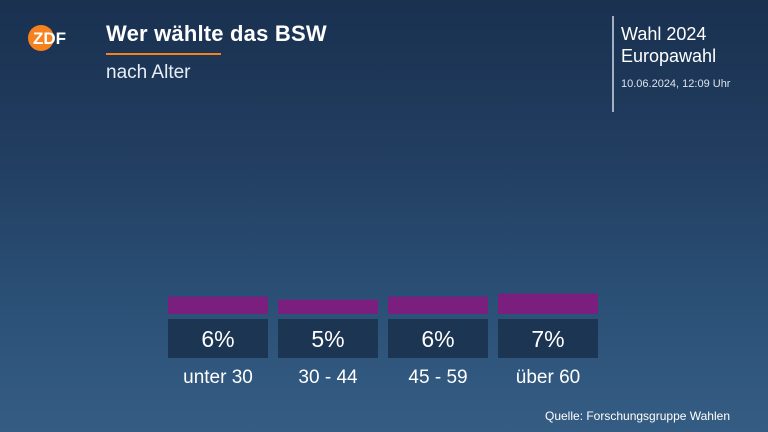 The image size is (768, 432). What do you see at coordinates (216, 33) in the screenshot?
I see `page-title: Wer wählte das BSW` at bounding box center [216, 33].